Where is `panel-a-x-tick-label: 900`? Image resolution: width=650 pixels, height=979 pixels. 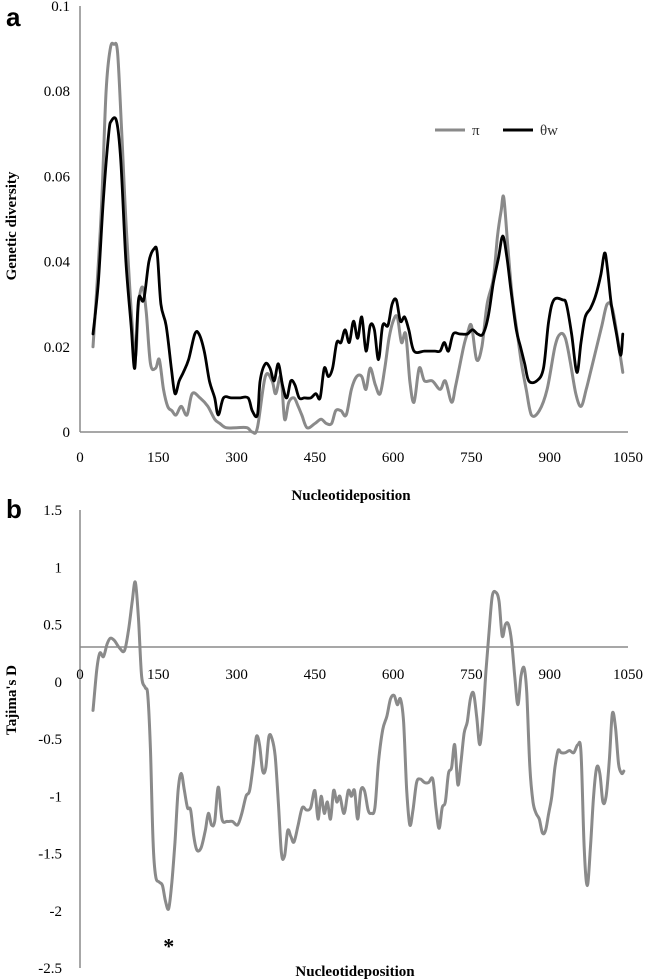
panel-a-x-tick-label: 900 is located at coordinates (549, 458).